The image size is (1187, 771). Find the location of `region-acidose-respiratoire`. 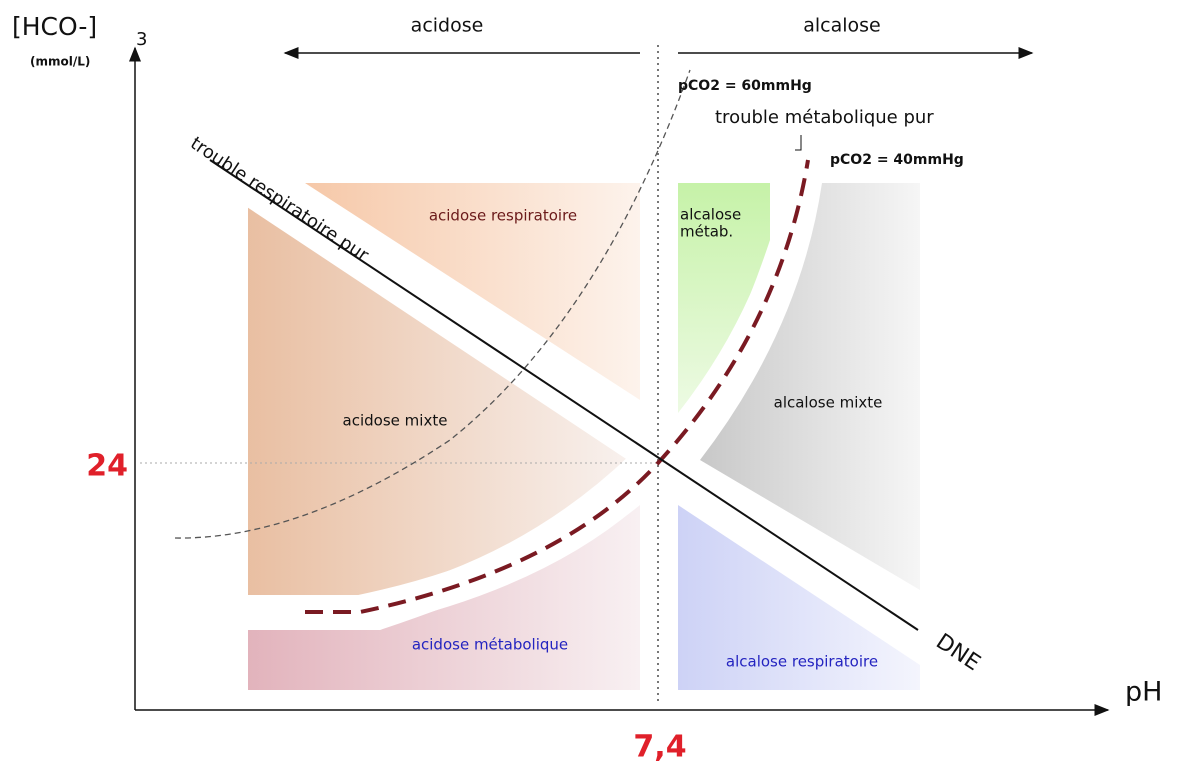

region-acidose-respiratoire is located at coordinates (472, 291).